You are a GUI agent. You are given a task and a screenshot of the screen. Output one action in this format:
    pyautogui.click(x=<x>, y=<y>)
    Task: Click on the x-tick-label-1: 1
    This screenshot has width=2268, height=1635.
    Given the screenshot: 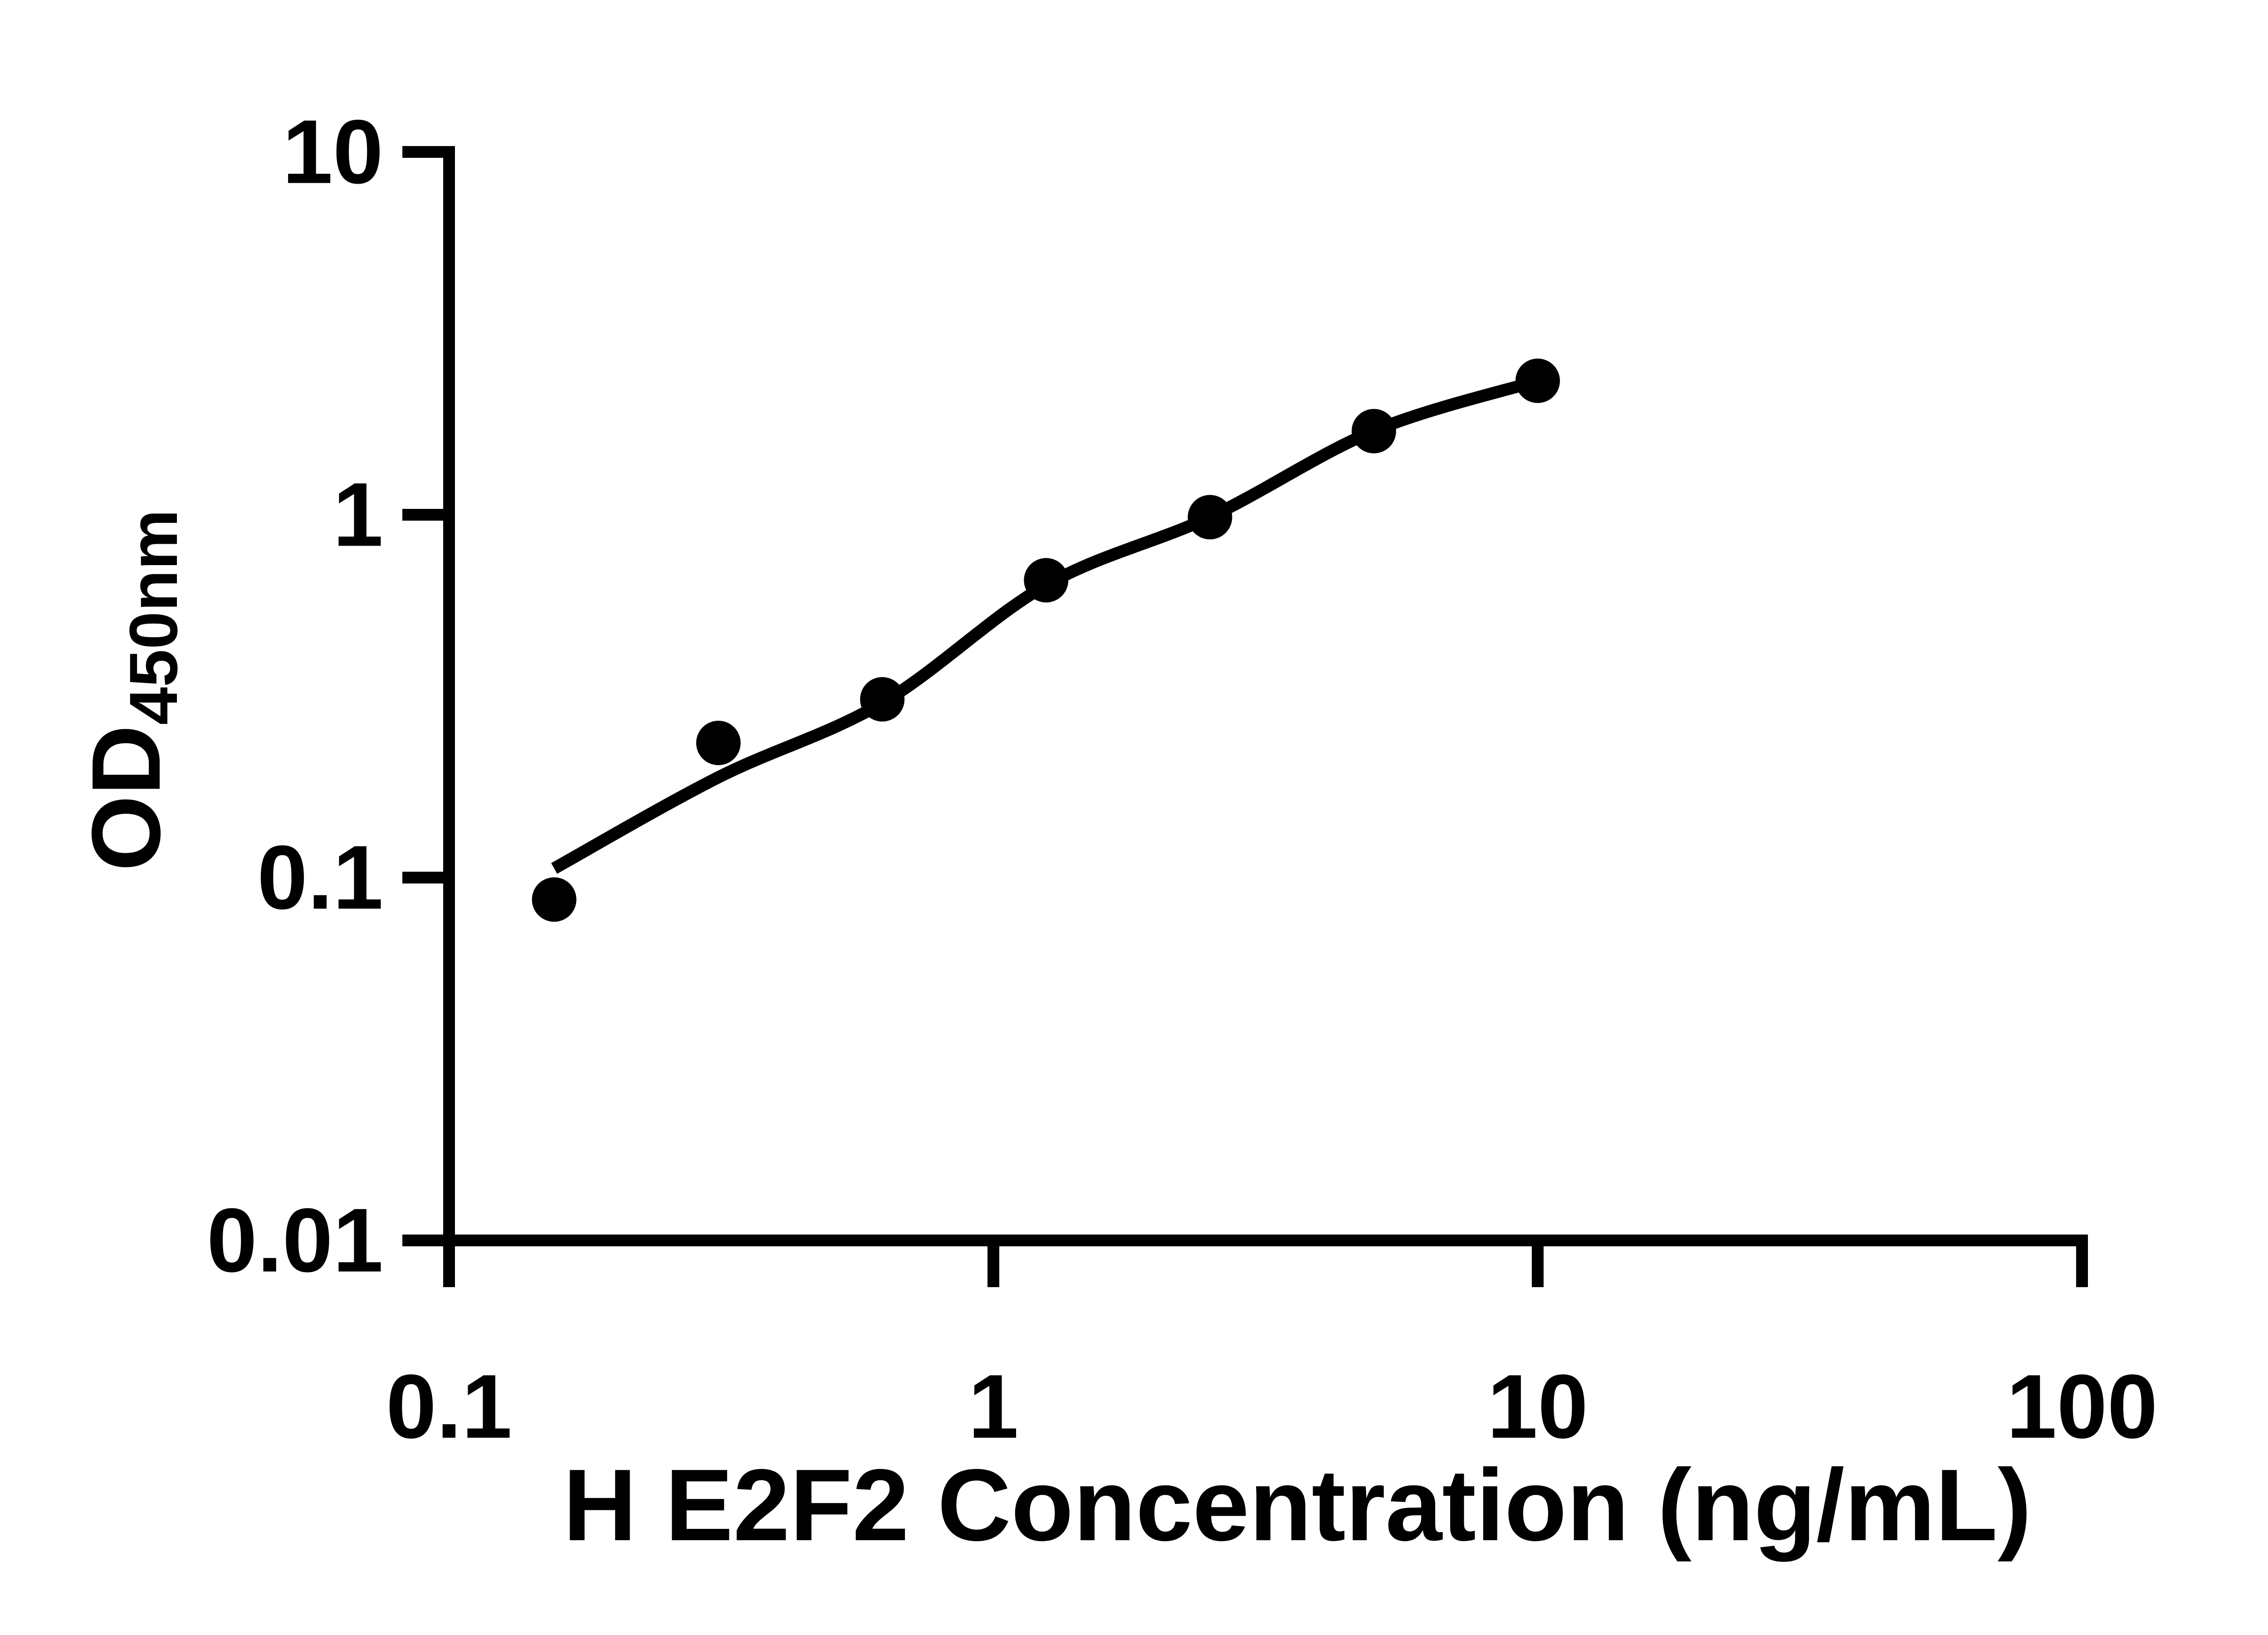 What is the action you would take?
    pyautogui.click(x=993, y=1406)
    